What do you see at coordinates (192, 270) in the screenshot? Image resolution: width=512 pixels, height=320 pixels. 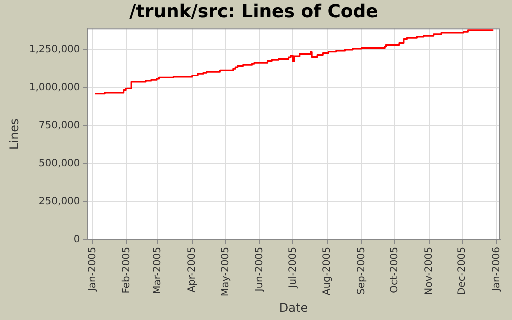 I see `x-tick-label: Apr-2005` at bounding box center [192, 270].